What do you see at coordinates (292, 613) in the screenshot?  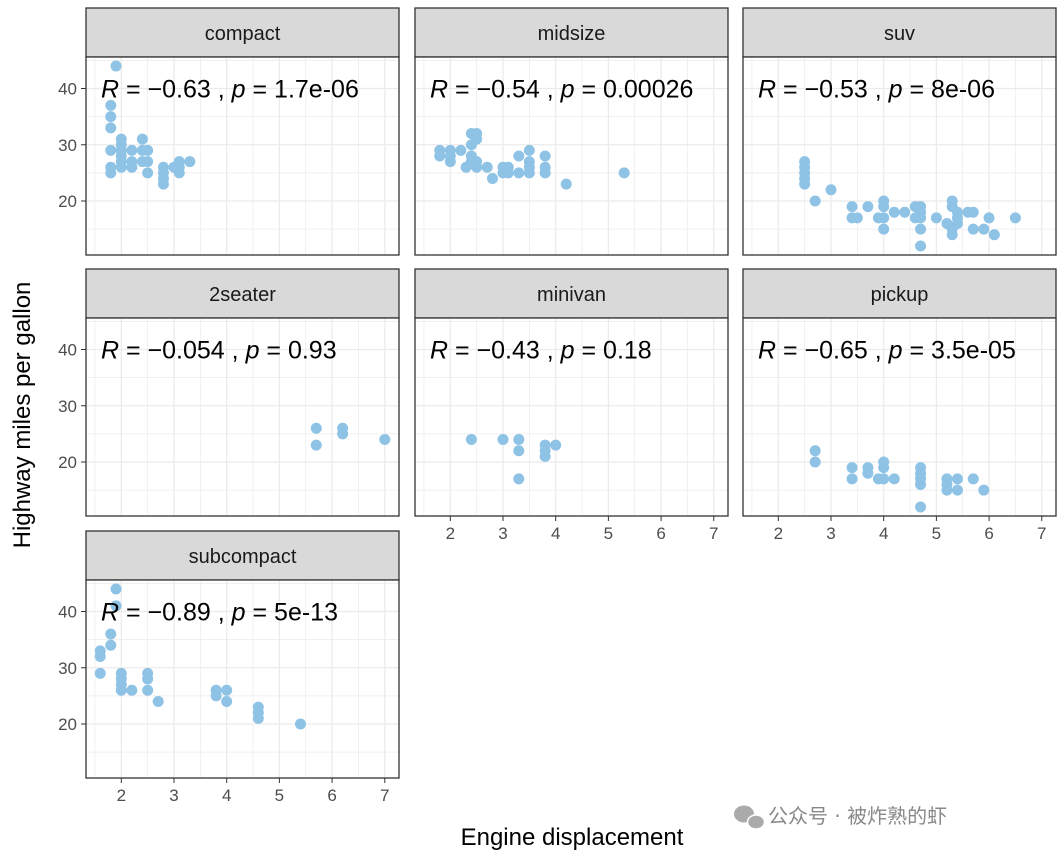 I see `p-value: = 5e-13` at bounding box center [292, 613].